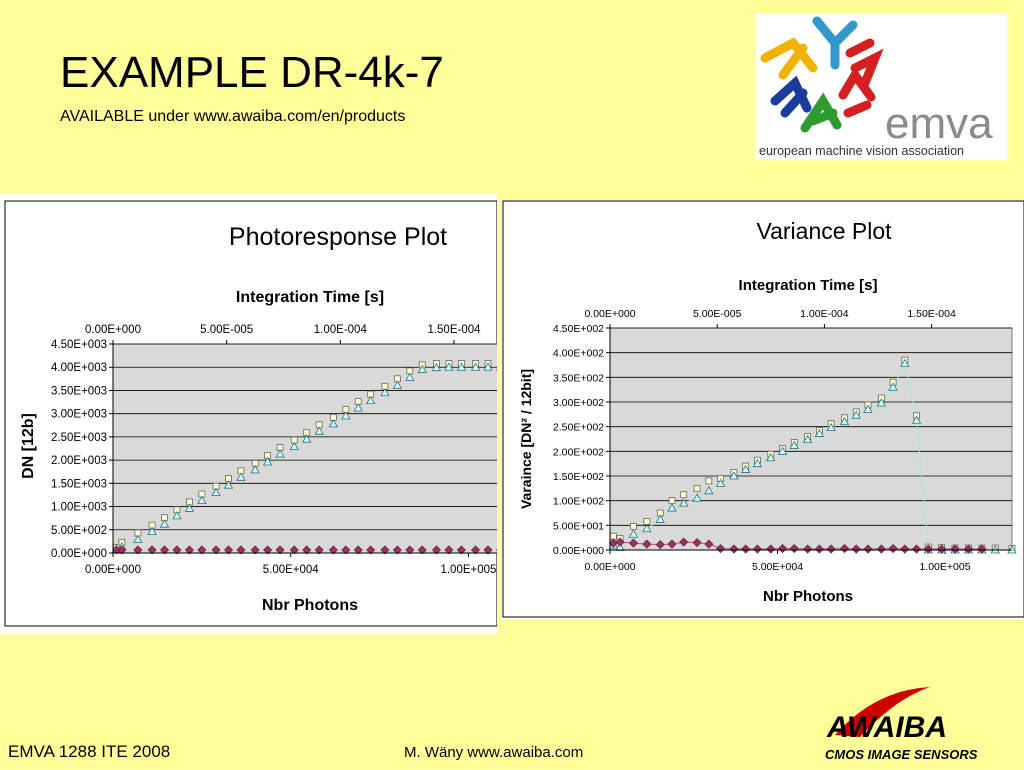  What do you see at coordinates (79, 461) in the screenshot?
I see `y-tick-label: 2.00E+003` at bounding box center [79, 461].